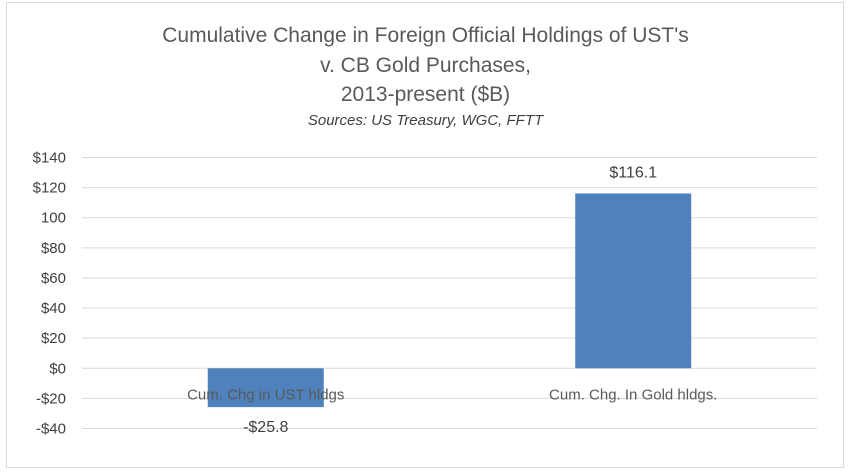  I want to click on y-tick-label: $120, so click(49, 188).